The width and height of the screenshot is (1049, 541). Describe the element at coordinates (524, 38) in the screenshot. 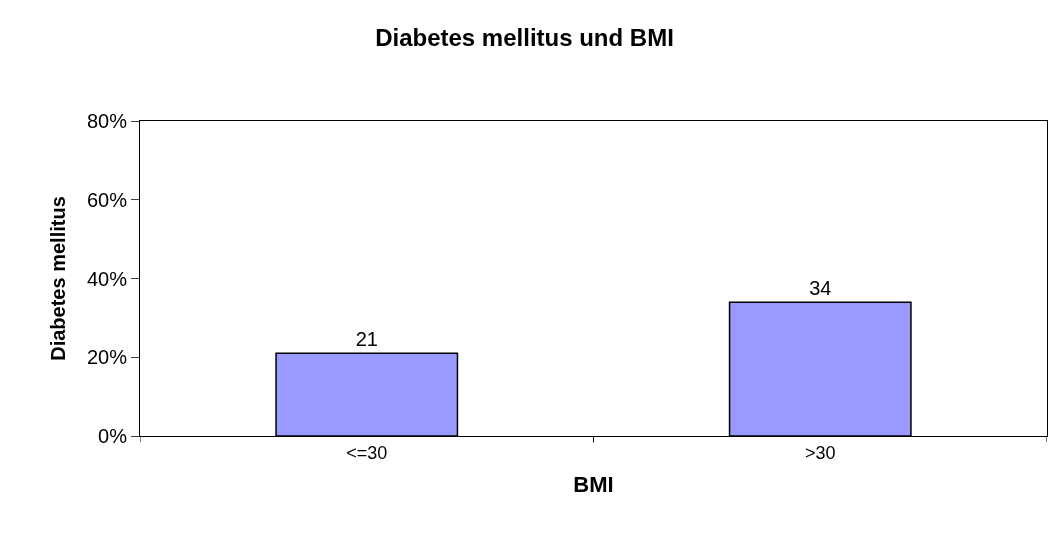

I see `chart-title: Diabetes mellitus und BMI` at that location.